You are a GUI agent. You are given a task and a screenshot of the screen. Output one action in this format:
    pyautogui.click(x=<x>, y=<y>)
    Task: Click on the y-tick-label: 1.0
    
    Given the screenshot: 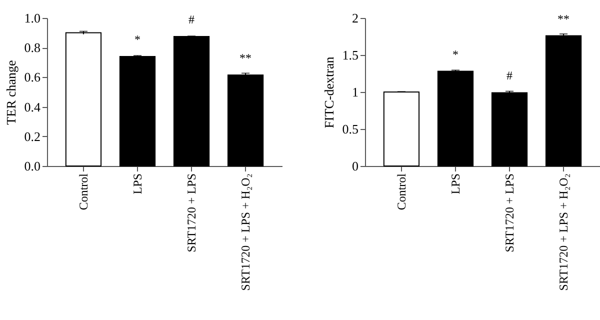 What is the action you would take?
    pyautogui.click(x=32, y=18)
    